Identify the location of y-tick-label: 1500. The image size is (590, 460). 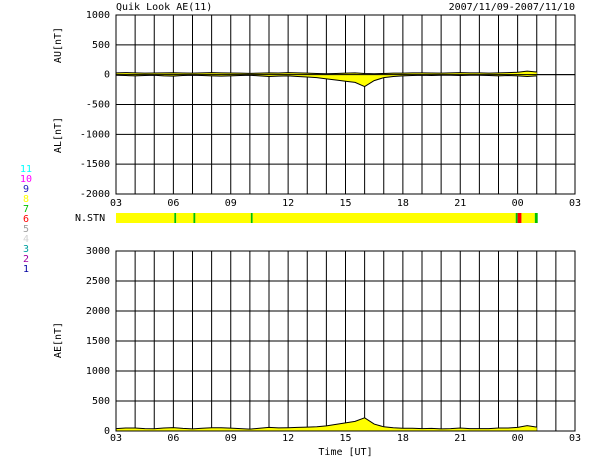
(98, 341).